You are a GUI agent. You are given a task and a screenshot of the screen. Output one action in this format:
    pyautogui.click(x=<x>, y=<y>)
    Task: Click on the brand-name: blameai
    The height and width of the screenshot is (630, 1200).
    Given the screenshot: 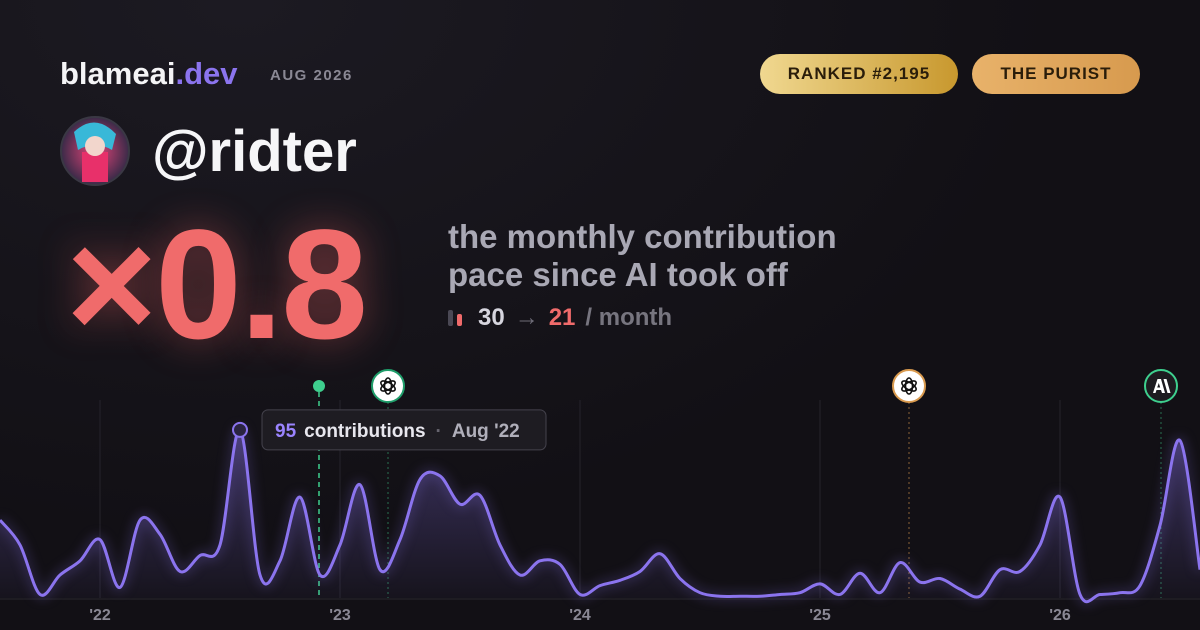 What is the action you would take?
    pyautogui.click(x=118, y=73)
    